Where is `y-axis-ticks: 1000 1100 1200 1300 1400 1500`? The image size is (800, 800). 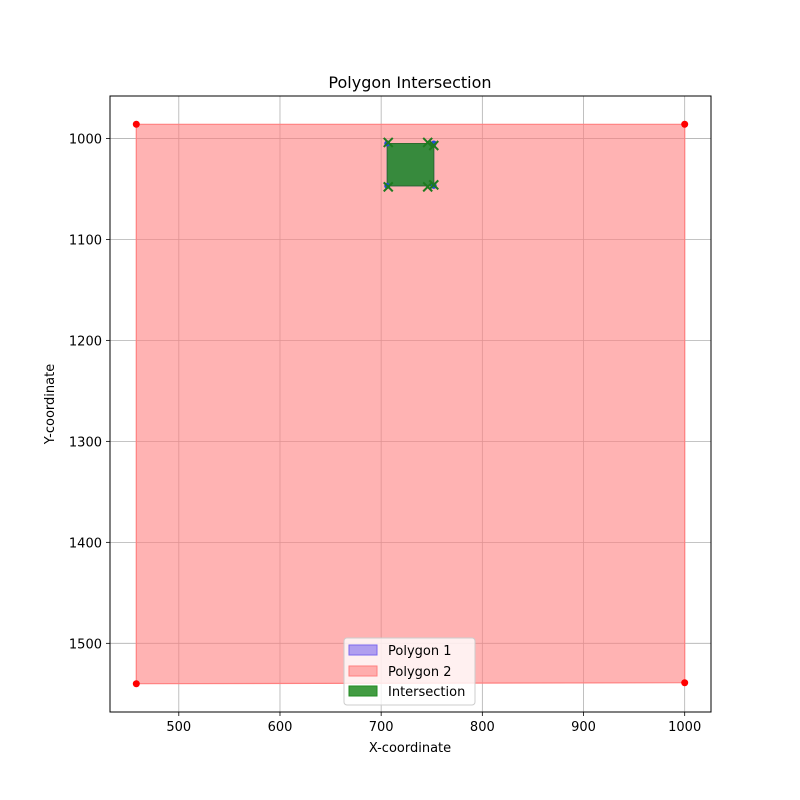
y-axis-ticks: 1000 1100 1200 1300 1400 1500 is located at coordinates (89, 392).